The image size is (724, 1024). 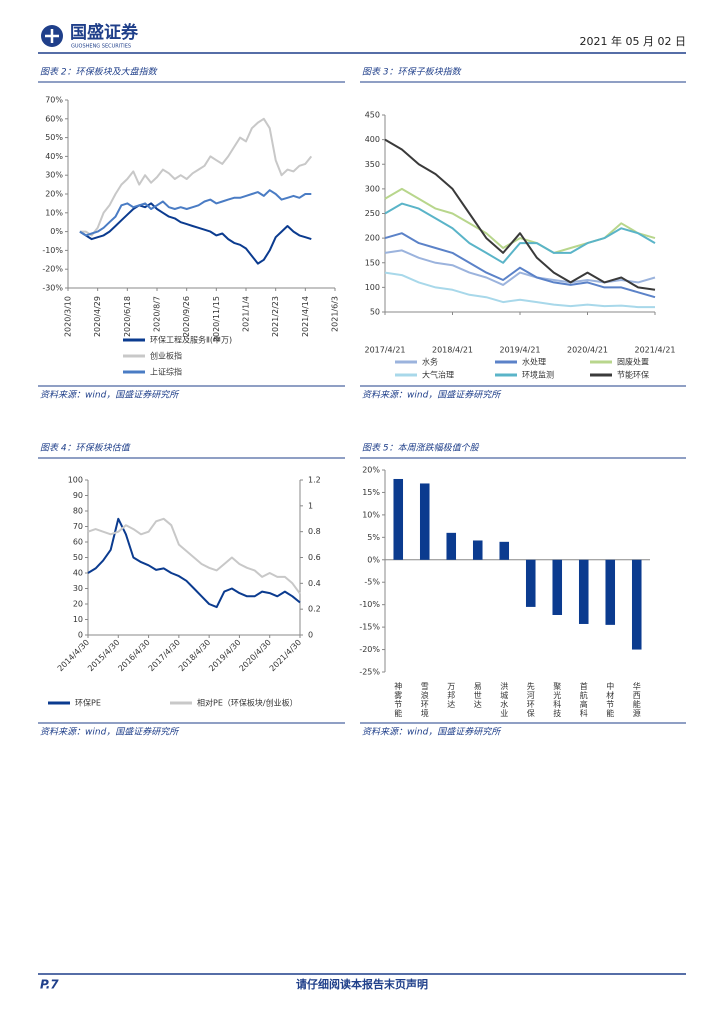 I want to click on logo-text-en: GUOSHENG SECURITIES, so click(x=101, y=47).